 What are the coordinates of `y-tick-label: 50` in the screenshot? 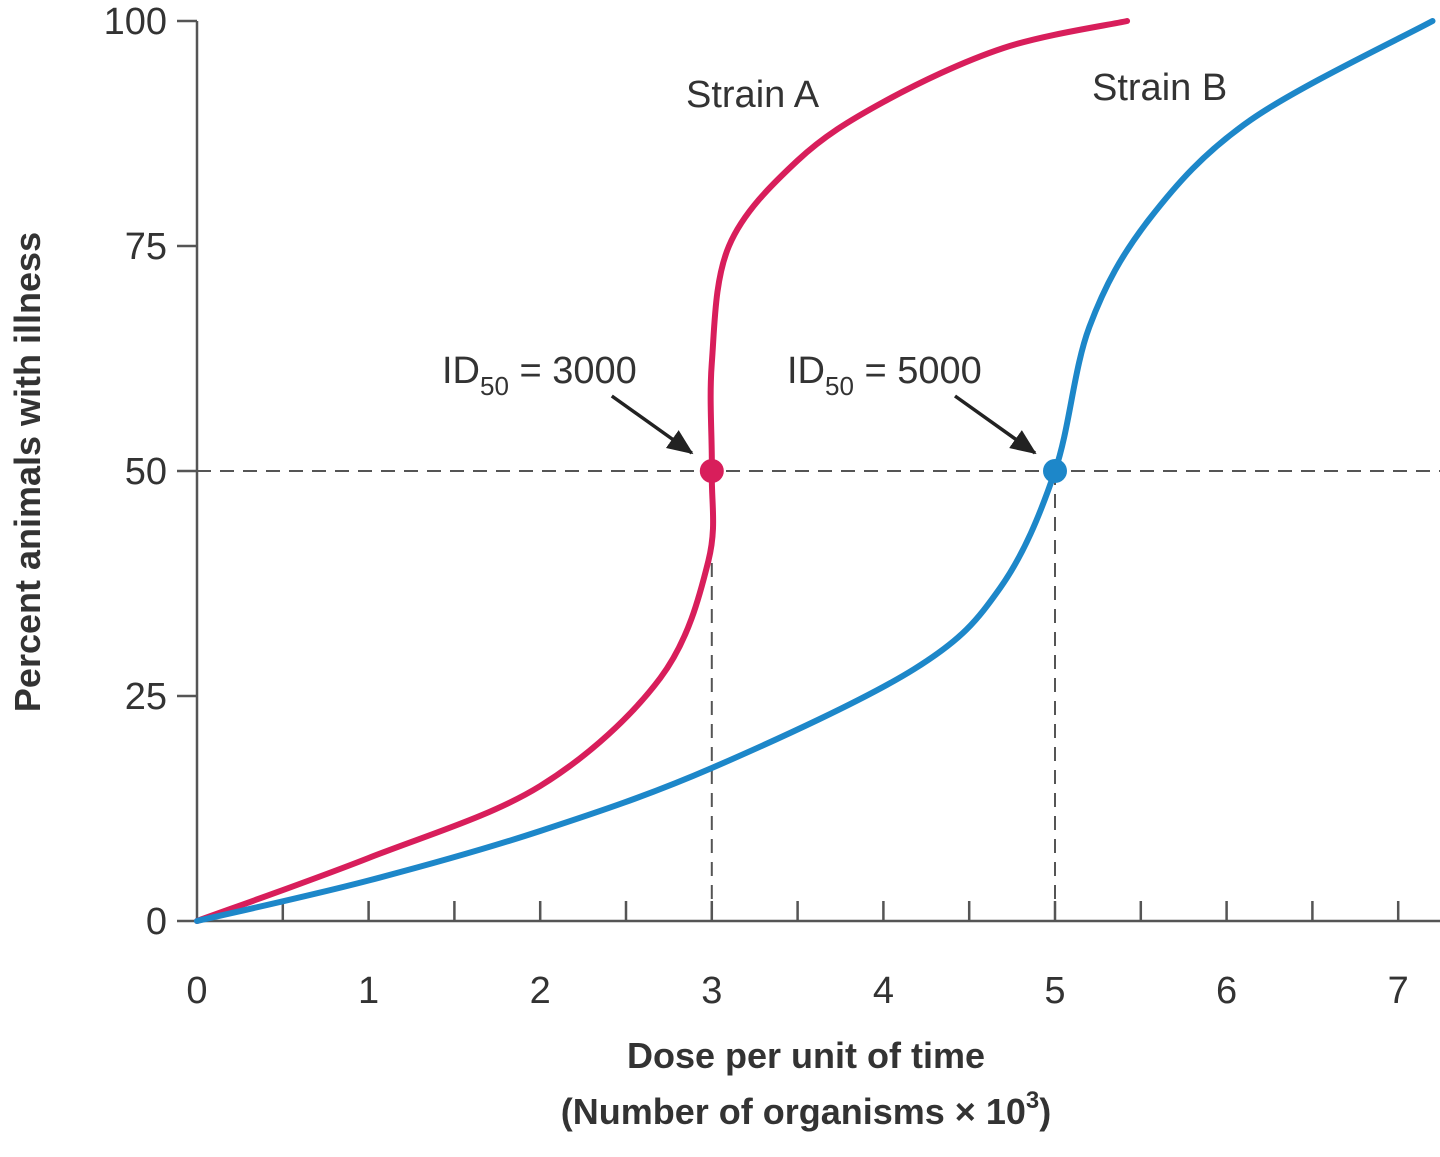 It's located at (146, 472).